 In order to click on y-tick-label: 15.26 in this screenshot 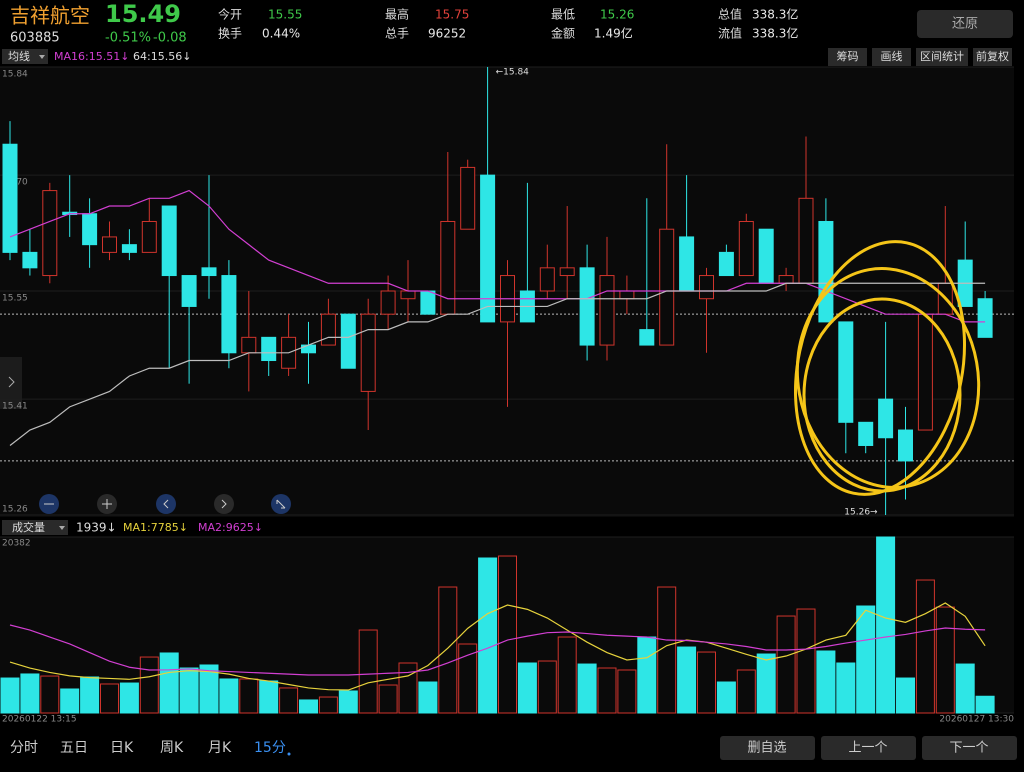, I will do `click(15, 510)`.